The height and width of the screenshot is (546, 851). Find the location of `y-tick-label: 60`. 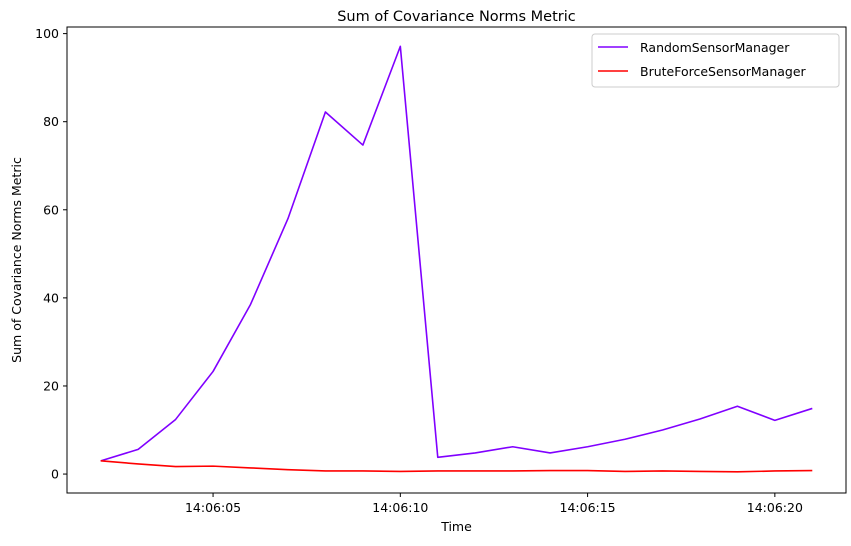

y-tick-label: 60 is located at coordinates (51, 209).